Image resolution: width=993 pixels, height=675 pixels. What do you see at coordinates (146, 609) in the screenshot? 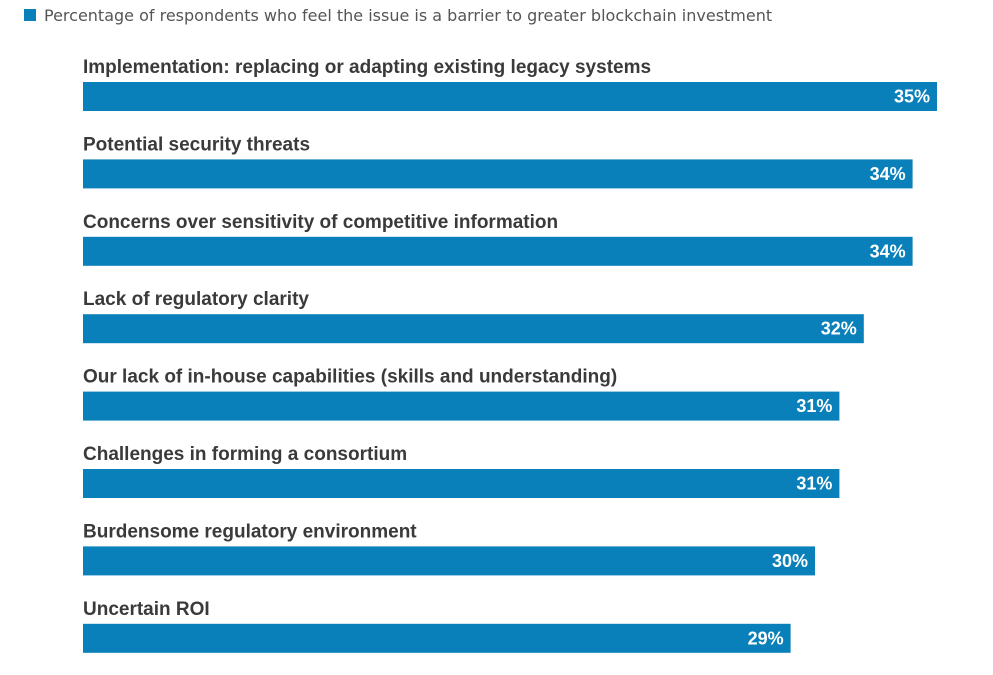
I see `category-label: Uncertain ROI` at bounding box center [146, 609].